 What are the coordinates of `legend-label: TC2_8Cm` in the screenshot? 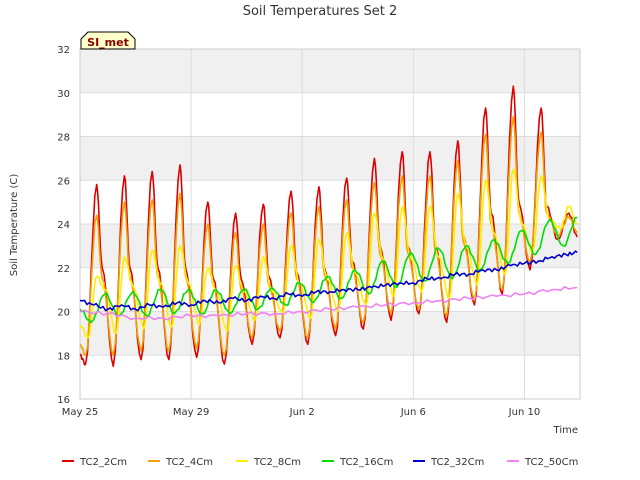 It's located at (277, 462).